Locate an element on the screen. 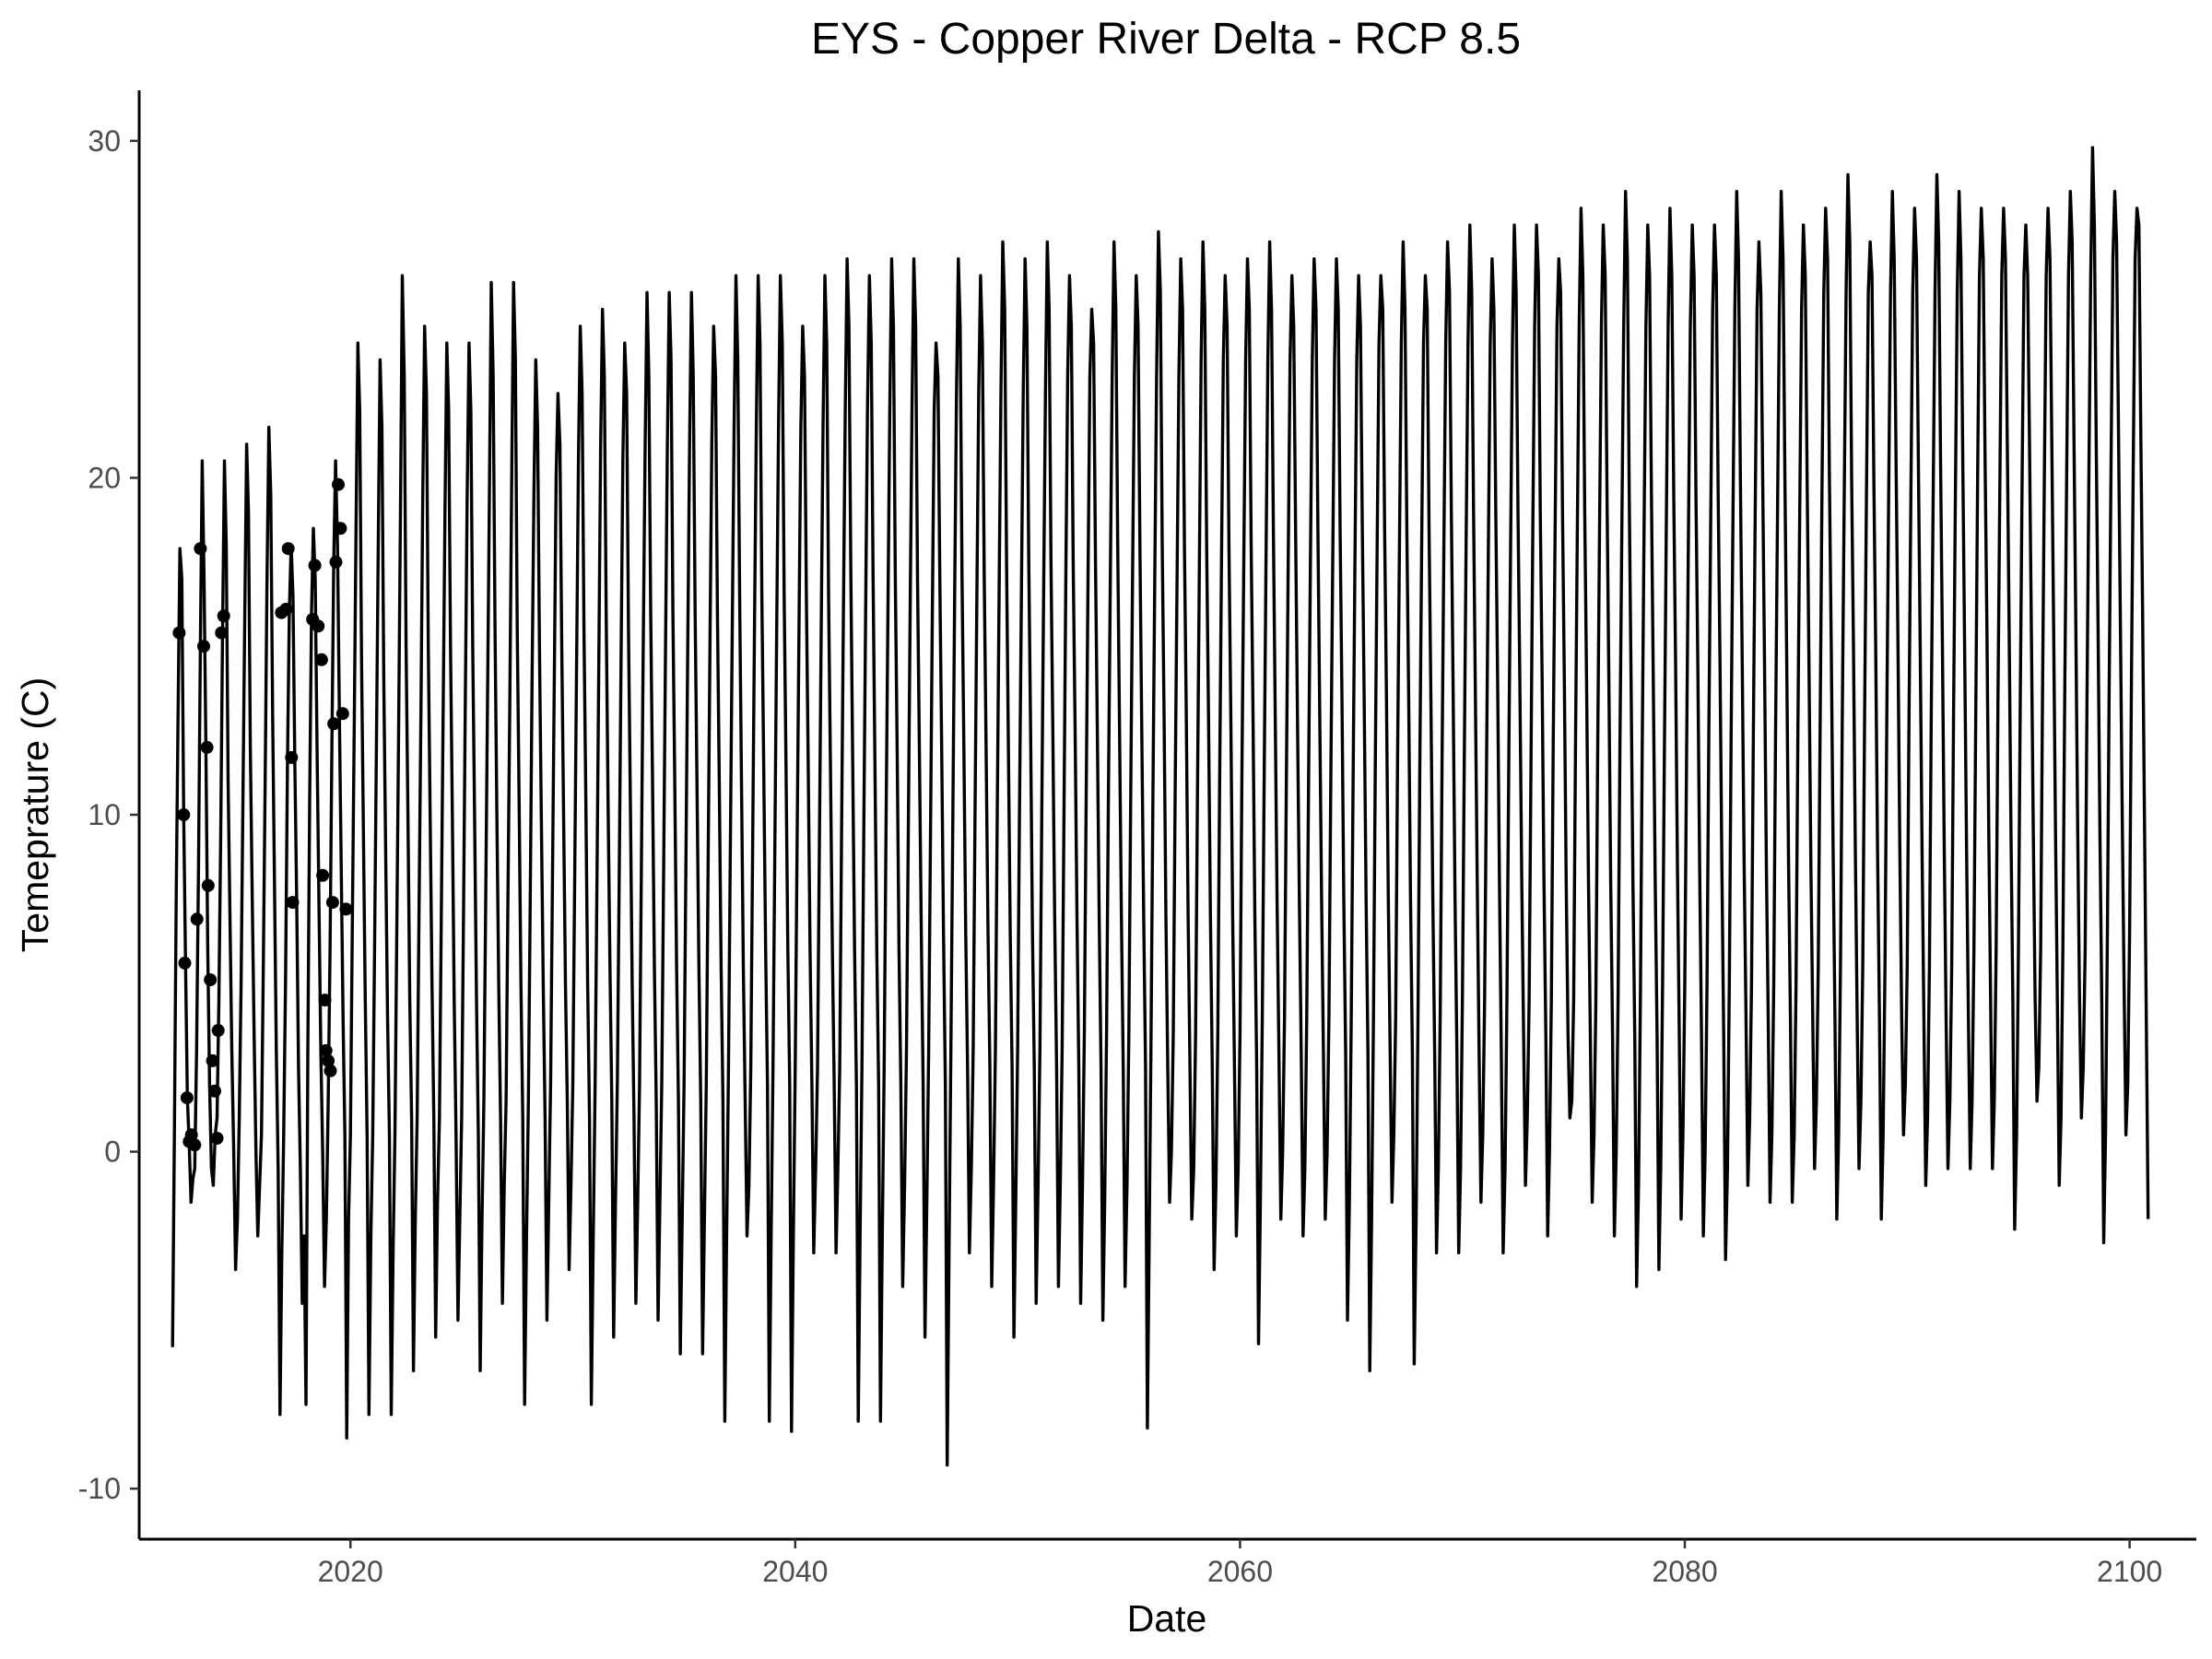 This screenshot has width=2212, height=1659. x-axis-title: Date is located at coordinates (1167, 1618).